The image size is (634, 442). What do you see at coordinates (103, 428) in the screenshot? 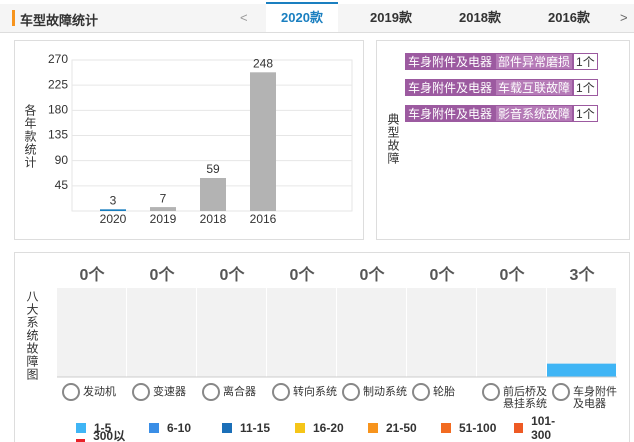
I see `legend-label: 1-5` at bounding box center [103, 428].